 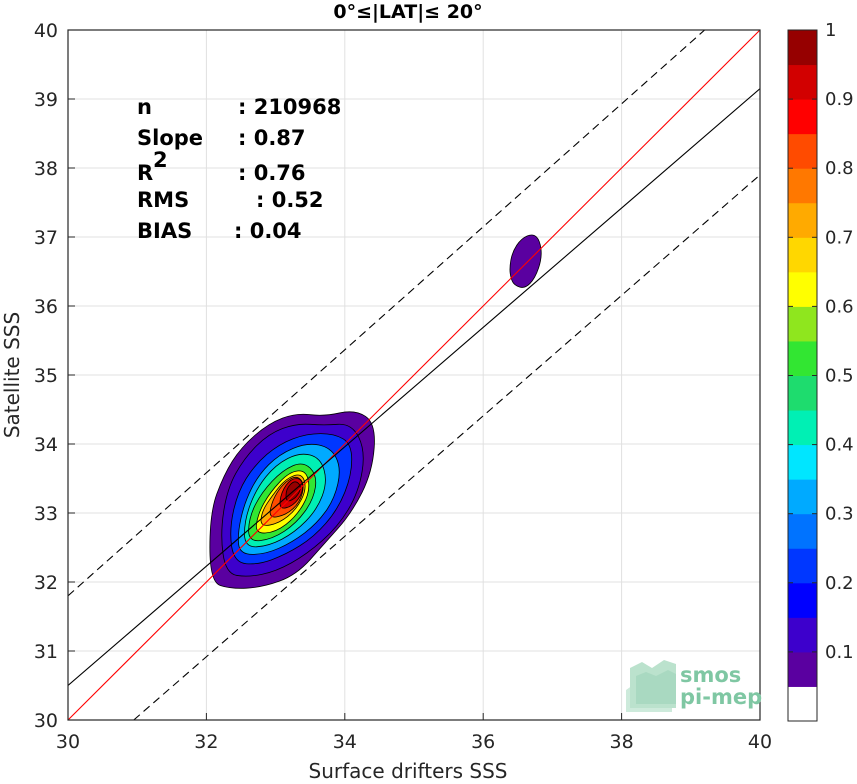 I want to click on x-tick-label: 40, so click(x=760, y=742).